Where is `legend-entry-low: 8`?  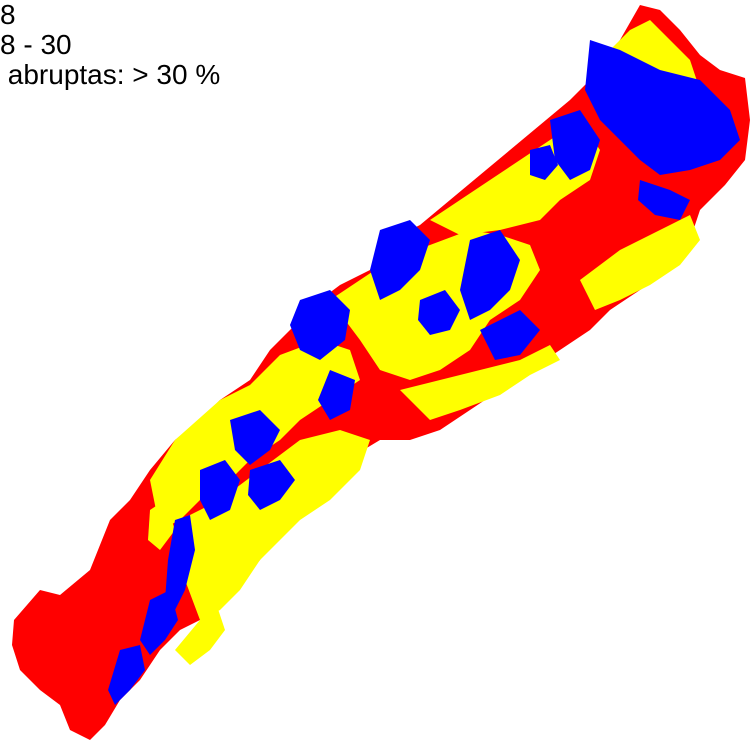
legend-entry-low: 8 is located at coordinates (8, 15).